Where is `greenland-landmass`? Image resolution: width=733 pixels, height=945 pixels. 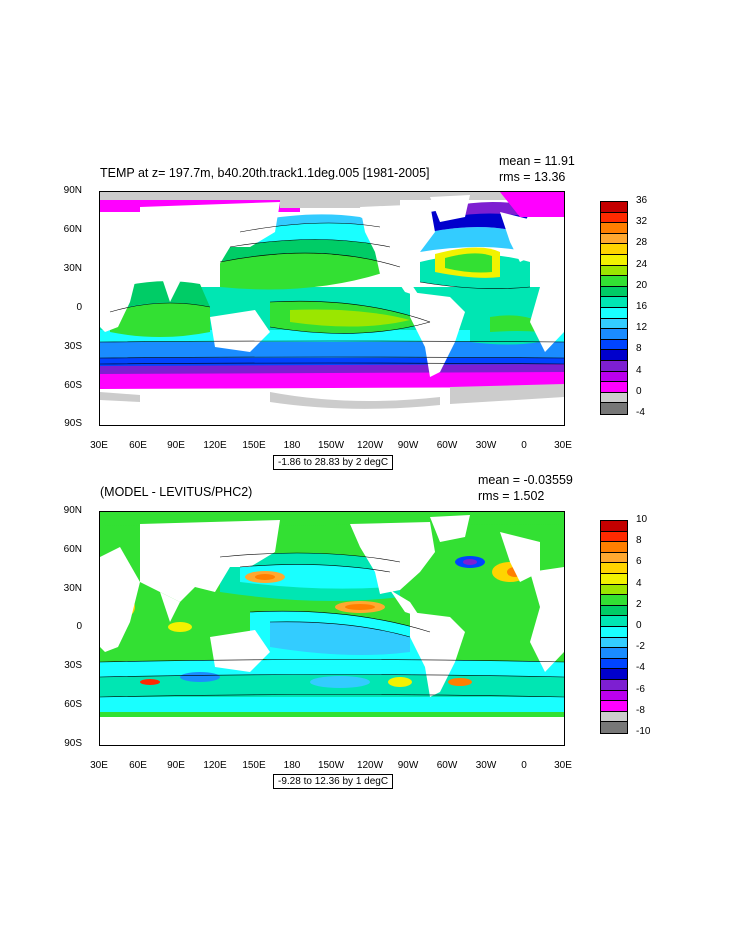 greenland-landmass is located at coordinates (450, 208).